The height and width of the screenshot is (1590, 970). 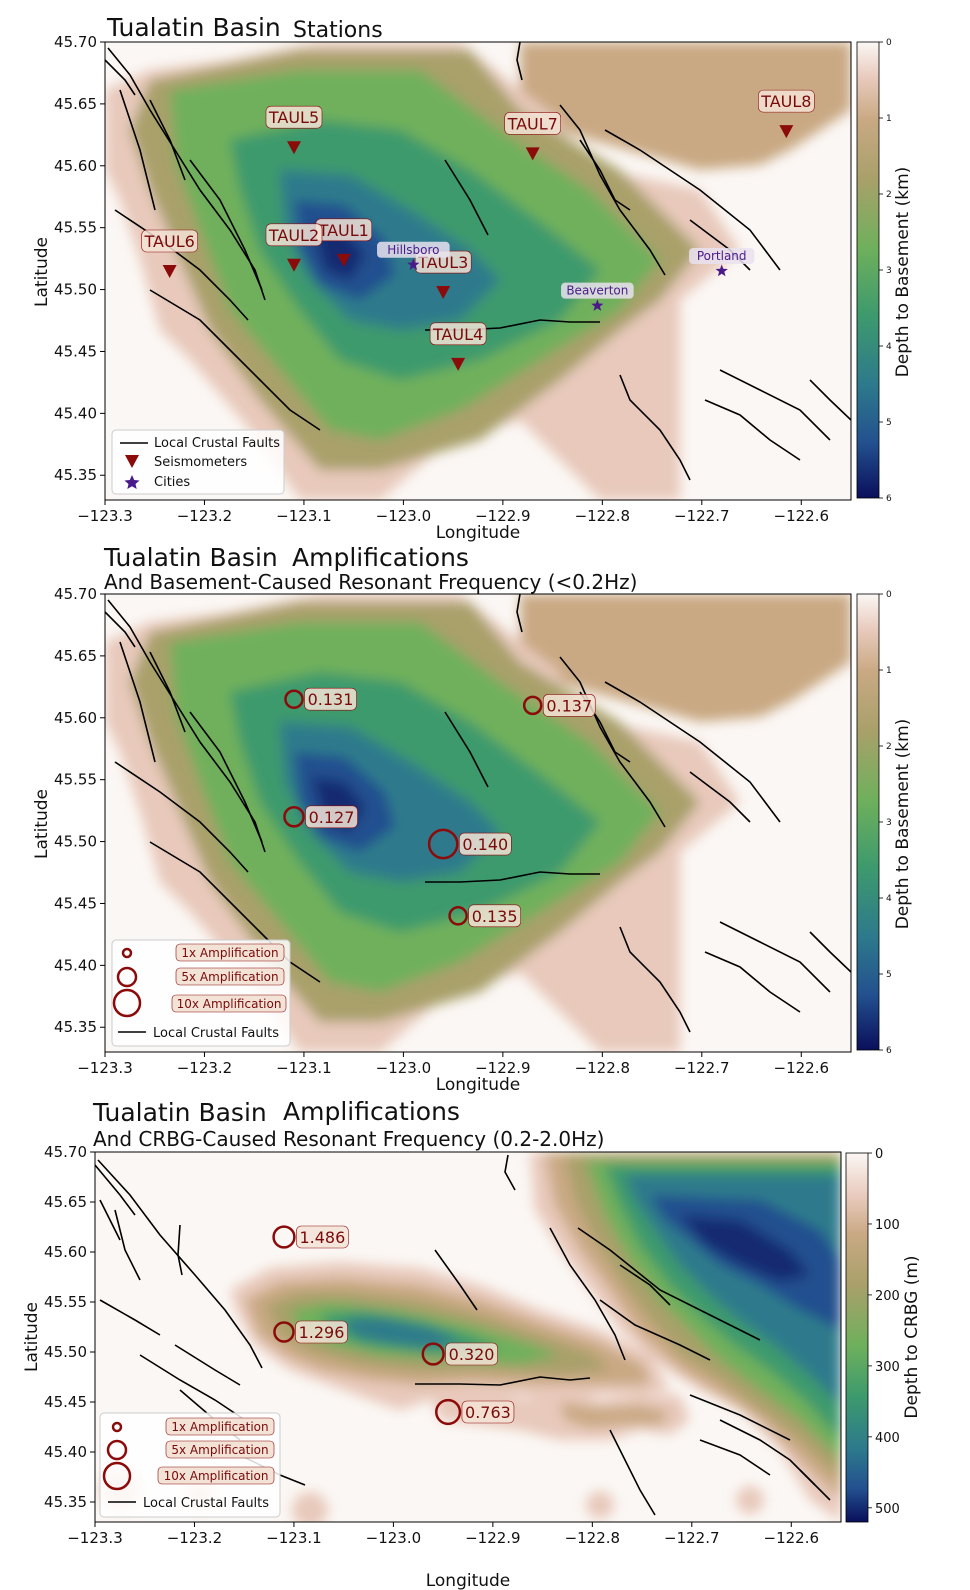 What do you see at coordinates (229, 953) in the screenshot?
I see `legend-amp1-label: 1x Amplification` at bounding box center [229, 953].